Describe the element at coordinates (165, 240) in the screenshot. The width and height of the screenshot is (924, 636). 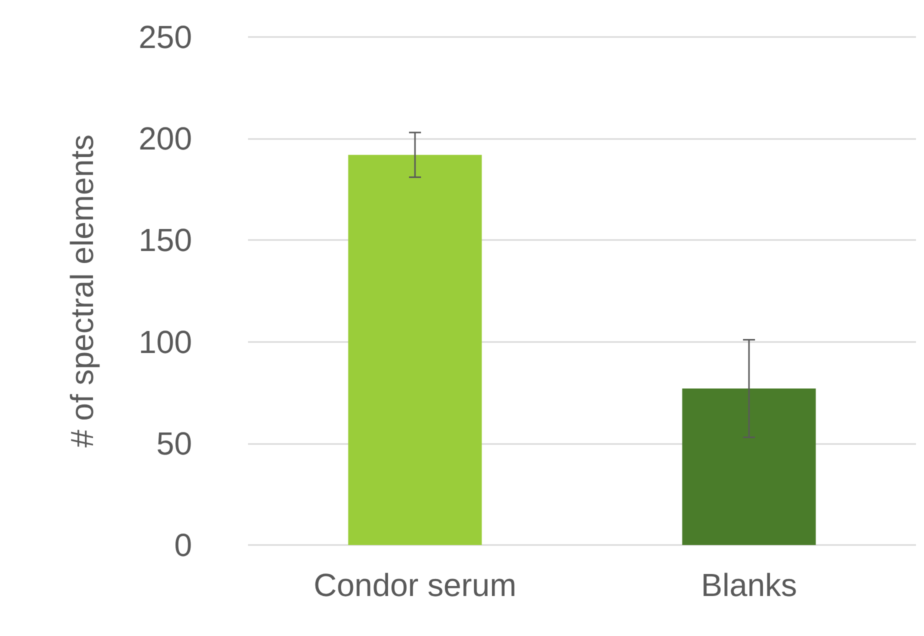
I see `y-tick-label: 150` at that location.